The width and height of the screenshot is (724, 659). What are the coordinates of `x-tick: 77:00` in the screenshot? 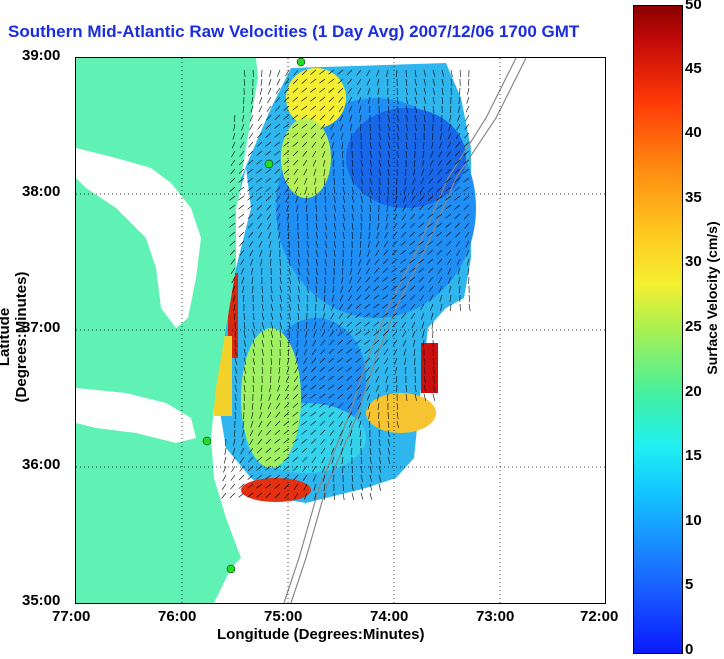 It's located at (71, 616).